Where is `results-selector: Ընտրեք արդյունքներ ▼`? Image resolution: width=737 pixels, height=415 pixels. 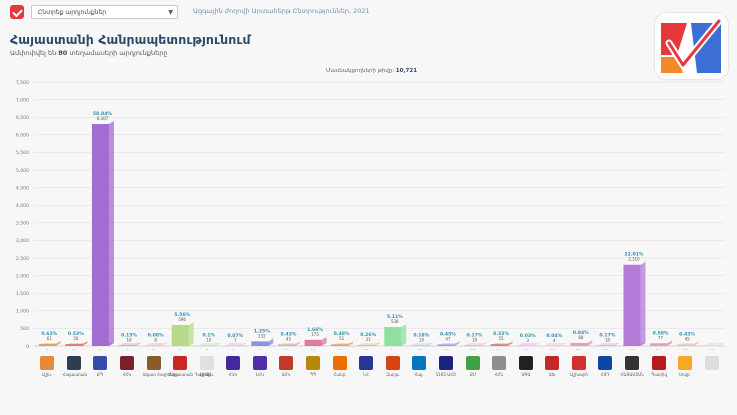 results-selector: Ընտրեք արդյունքներ ▼ is located at coordinates (104, 12).